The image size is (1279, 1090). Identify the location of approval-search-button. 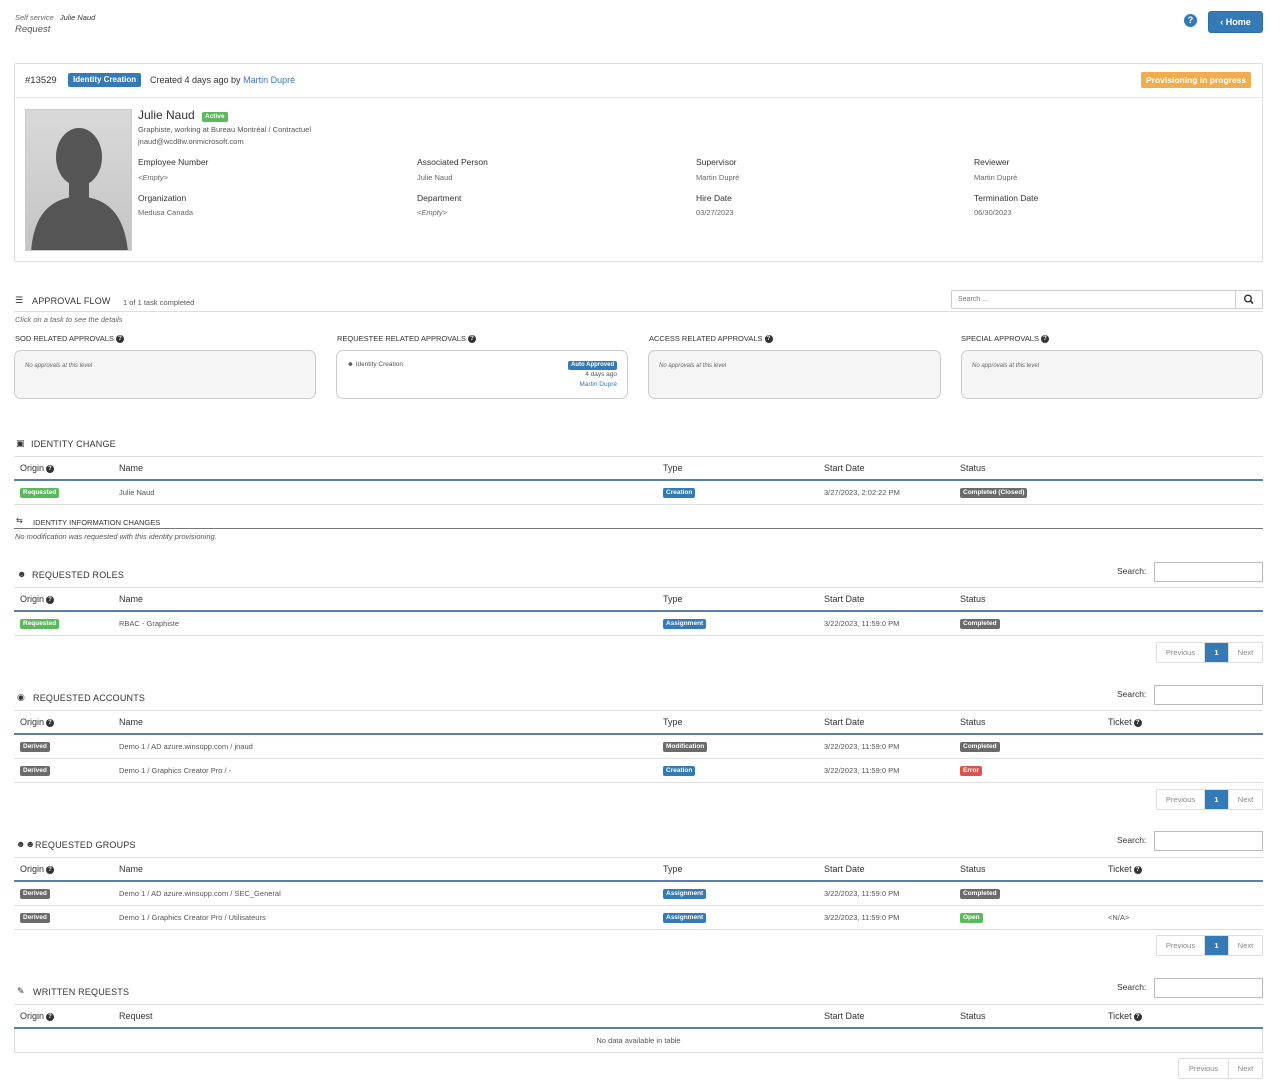
(1249, 299).